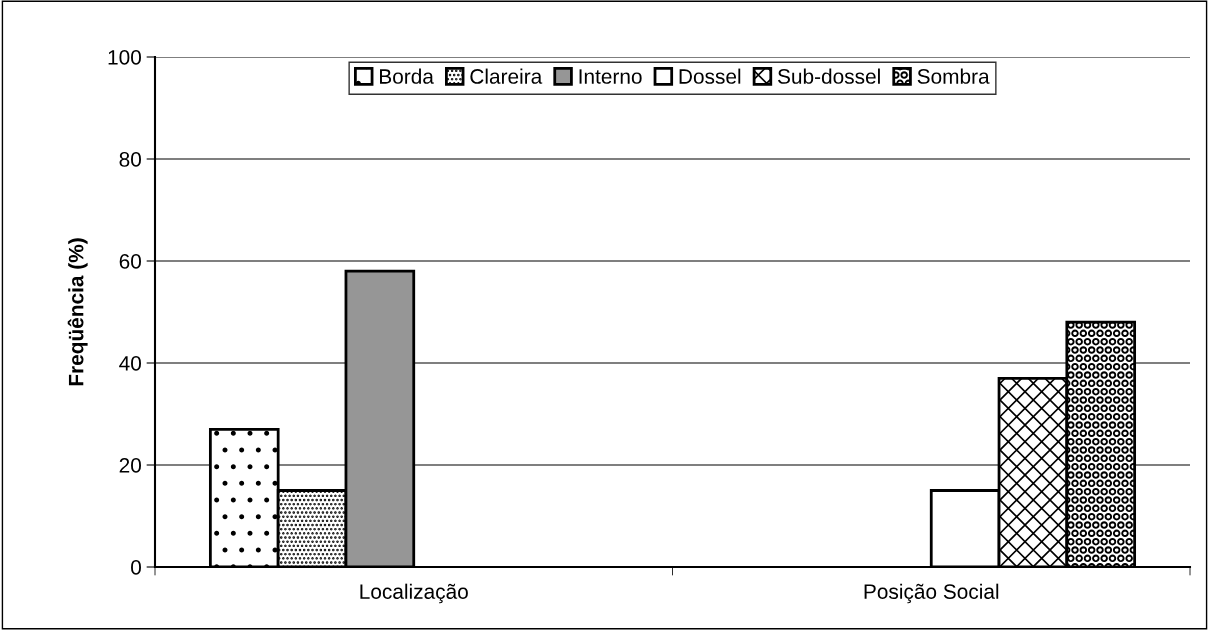  What do you see at coordinates (414, 593) in the screenshot?
I see `x-tick-label: Localização` at bounding box center [414, 593].